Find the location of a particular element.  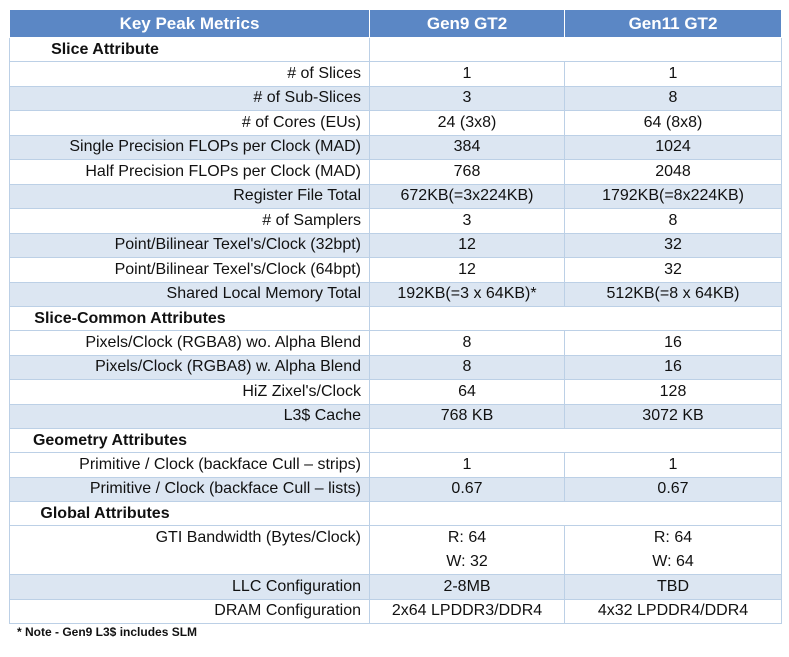

gen9-value-line: W: 32 is located at coordinates (467, 561).